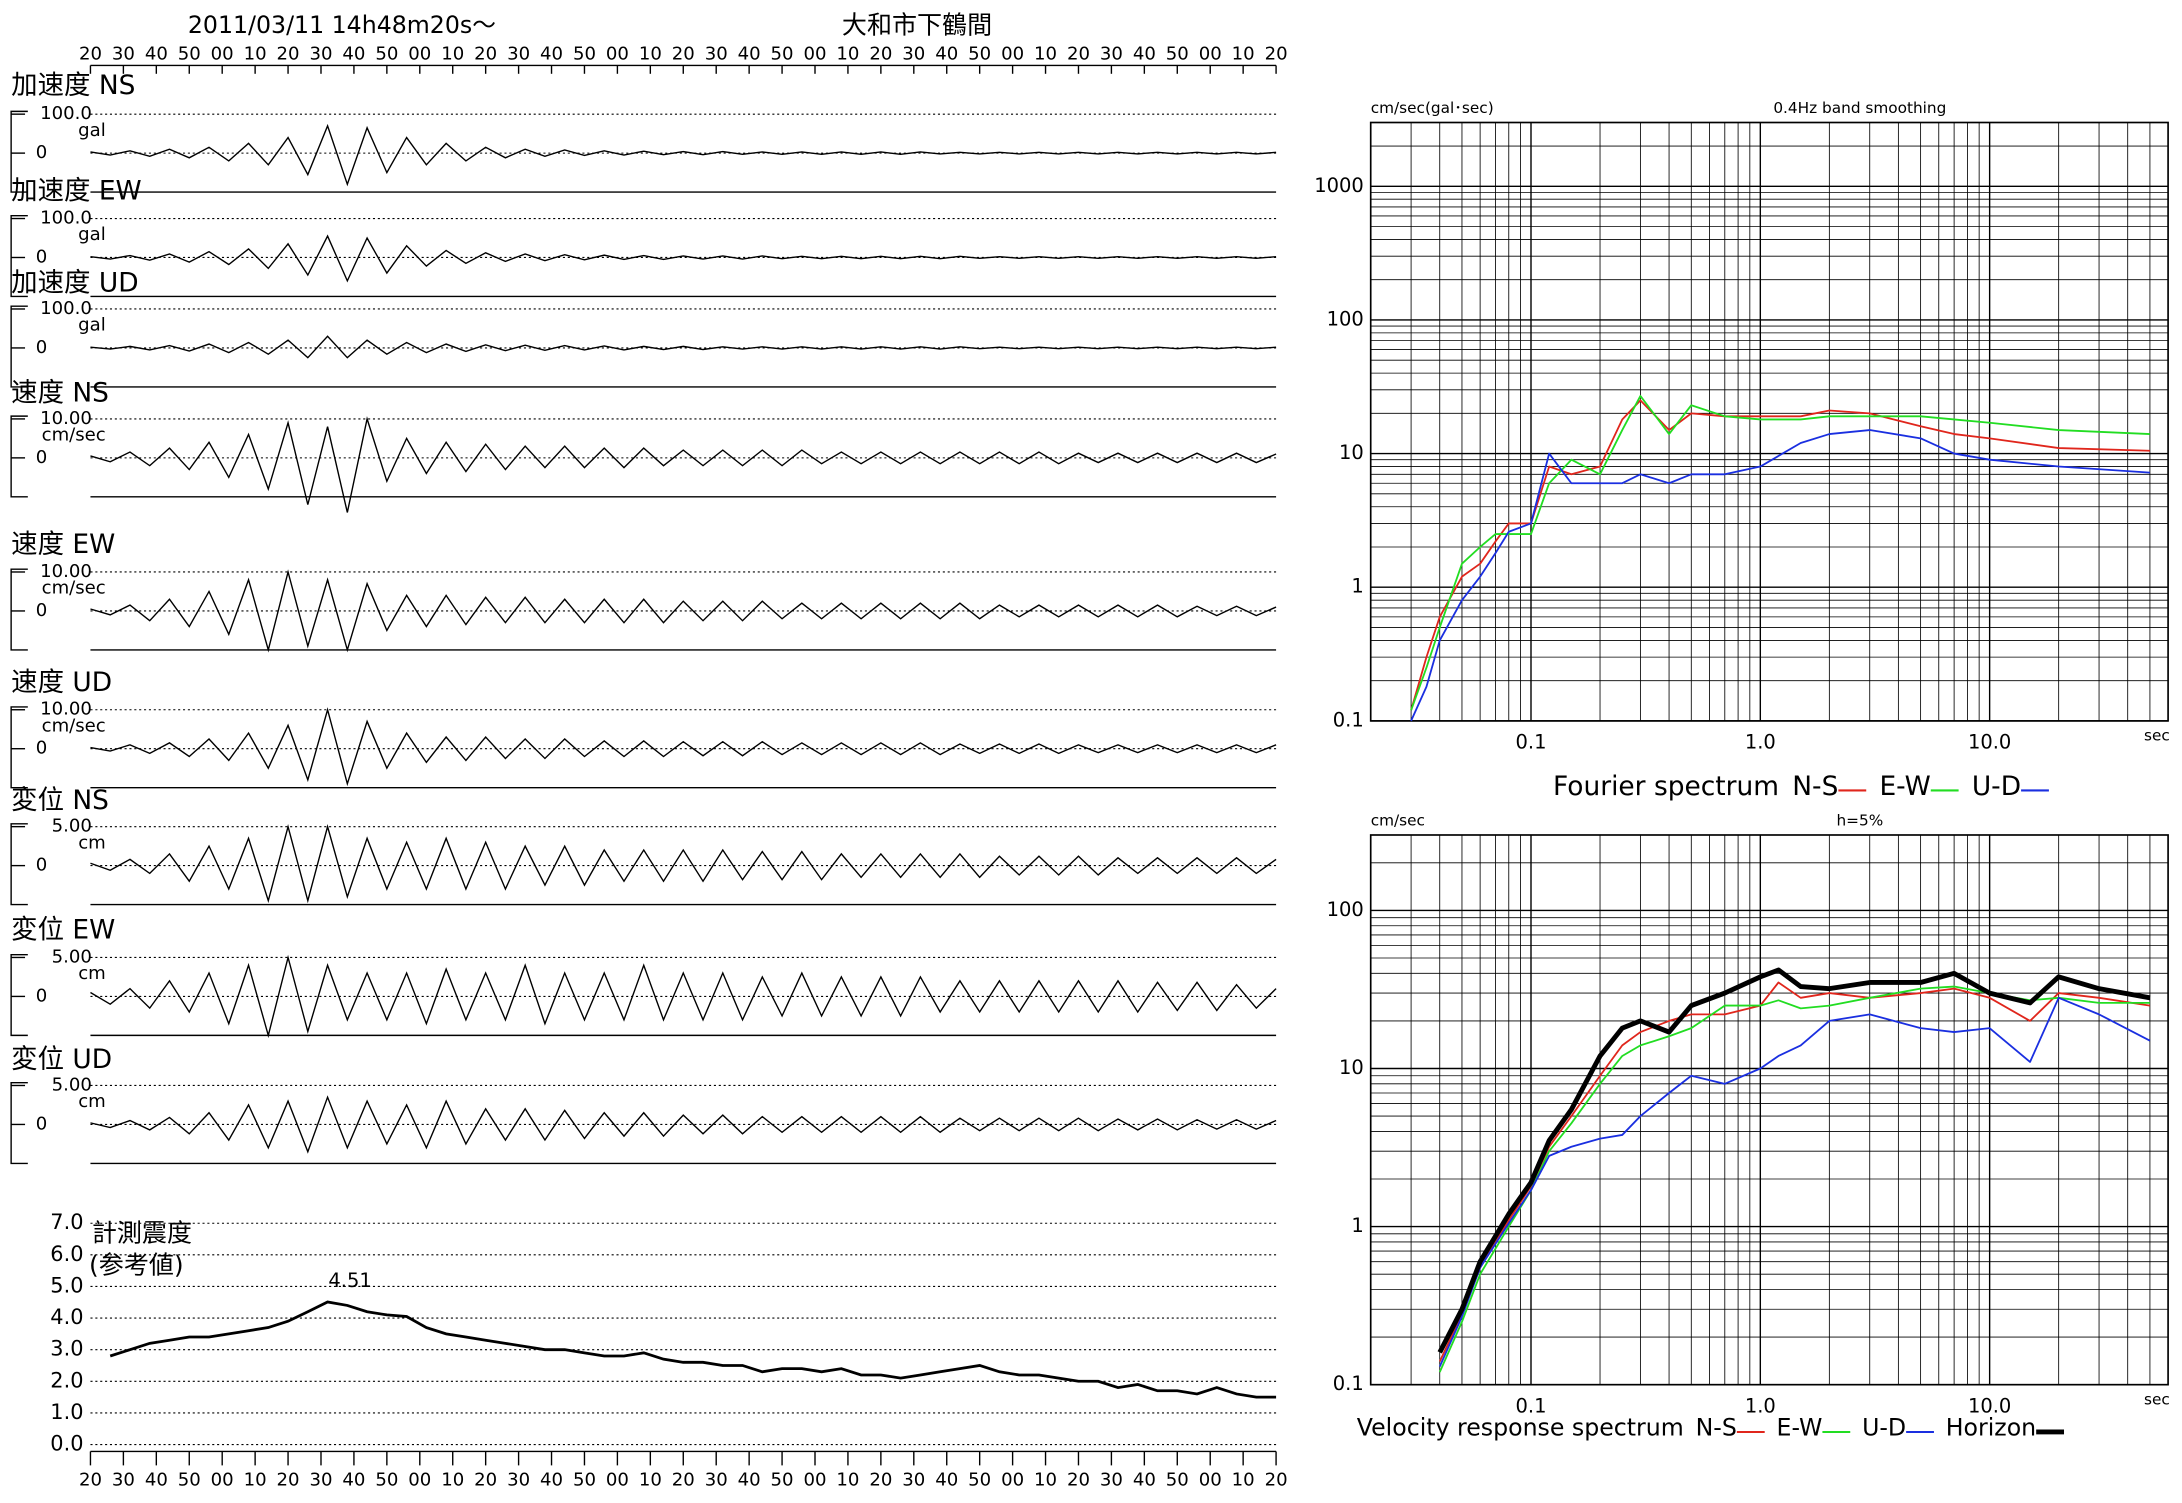 The width and height of the screenshot is (2182, 1503). What do you see at coordinates (63, 544) in the screenshot?
I see `panel-label: 速度 EW` at bounding box center [63, 544].